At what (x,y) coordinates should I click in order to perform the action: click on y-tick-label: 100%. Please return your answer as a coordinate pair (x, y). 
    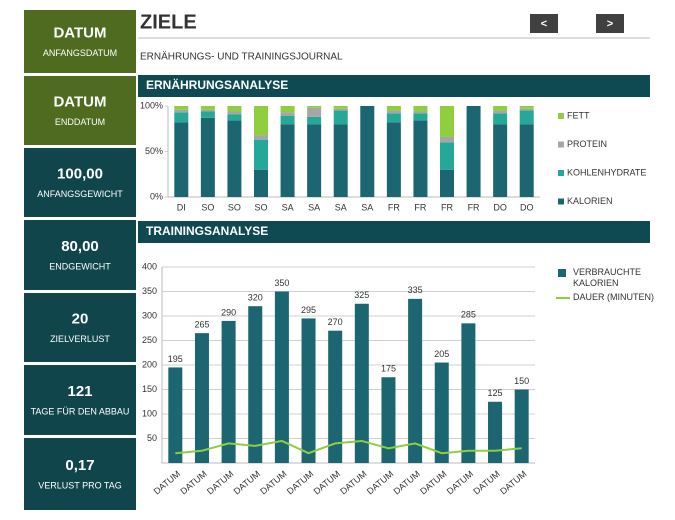
    Looking at the image, I should click on (151, 105).